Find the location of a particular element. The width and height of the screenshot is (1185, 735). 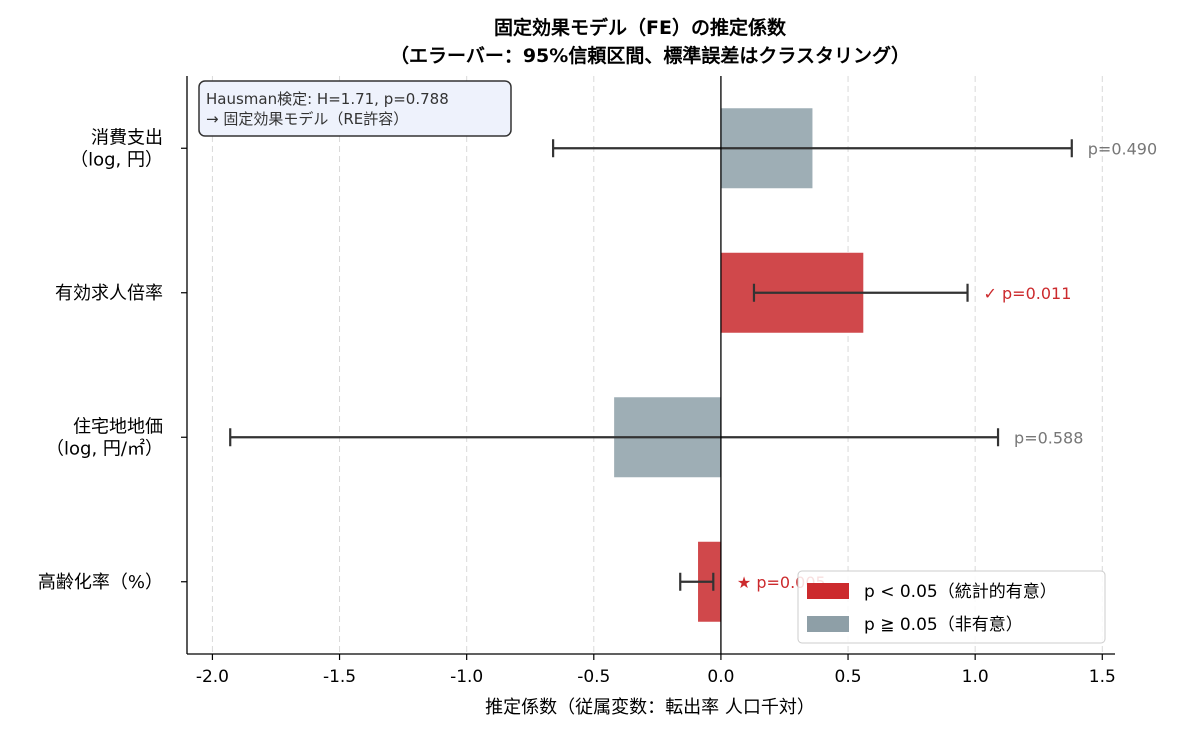

legend-swatch-non-significant is located at coordinates (828, 624).